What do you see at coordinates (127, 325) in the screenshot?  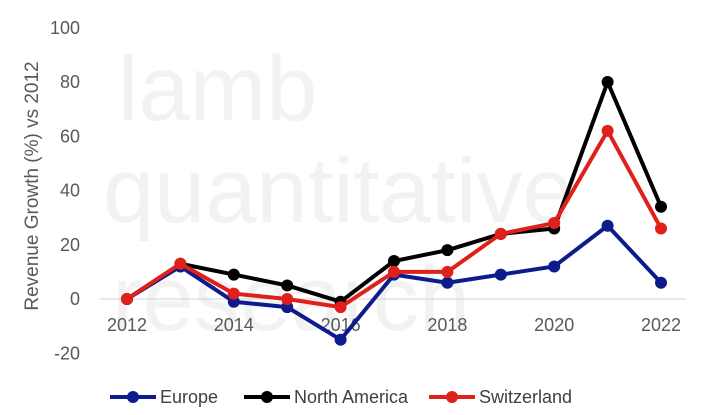 I see `x-tick-label: 2012` at bounding box center [127, 325].